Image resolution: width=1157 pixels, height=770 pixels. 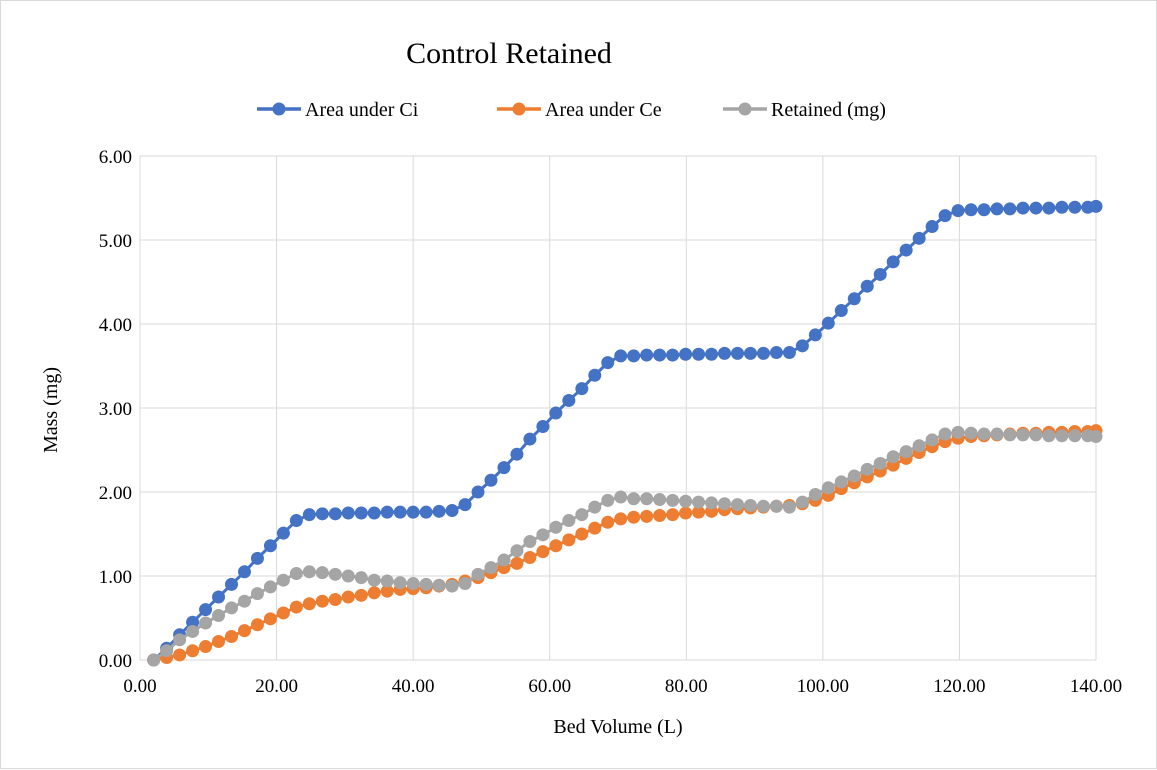 What do you see at coordinates (959, 686) in the screenshot?
I see `x-tick-label: 120.00` at bounding box center [959, 686].